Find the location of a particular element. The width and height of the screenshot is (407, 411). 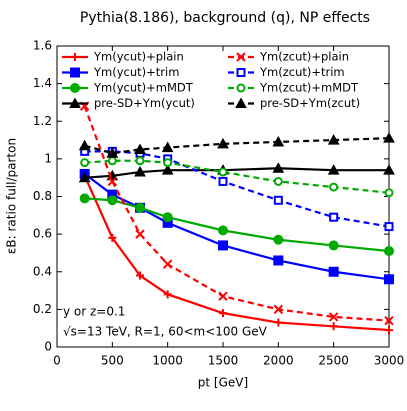

legend-label: pre-SD+Ym(zcut) is located at coordinates (310, 103).